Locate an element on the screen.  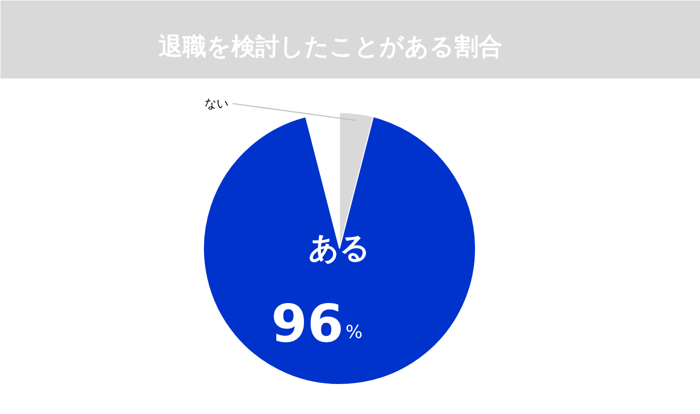
slice-label: ない is located at coordinates (216, 103).